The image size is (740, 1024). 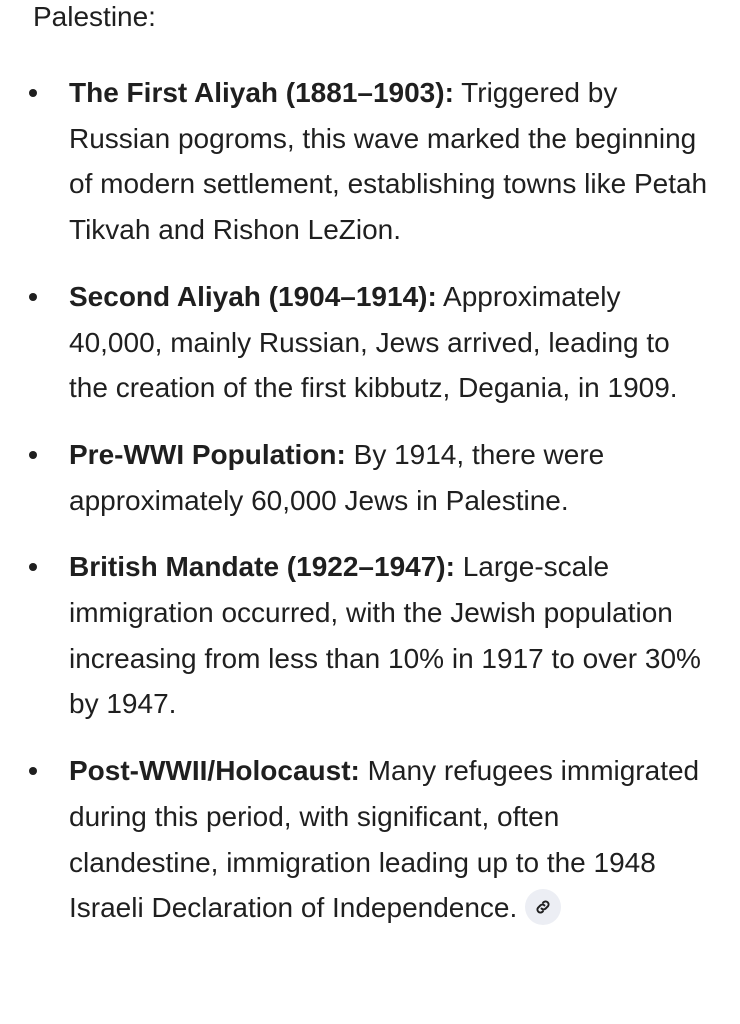 What do you see at coordinates (94, 16) in the screenshot?
I see `intro-text: Palestine:` at bounding box center [94, 16].